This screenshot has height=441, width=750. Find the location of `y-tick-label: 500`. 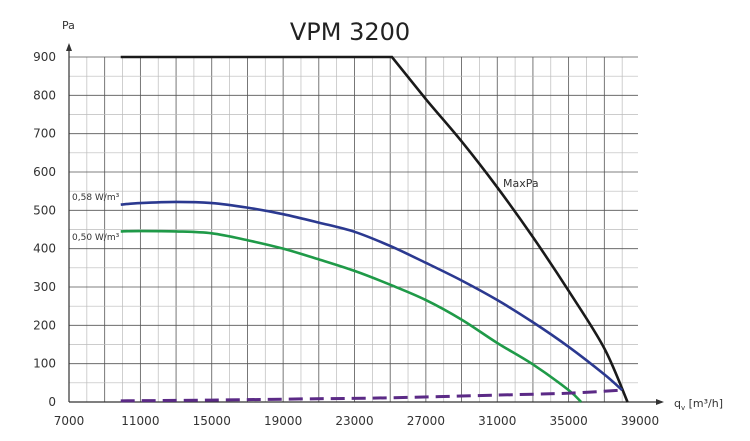

y-tick-label: 500 is located at coordinates (44, 210).